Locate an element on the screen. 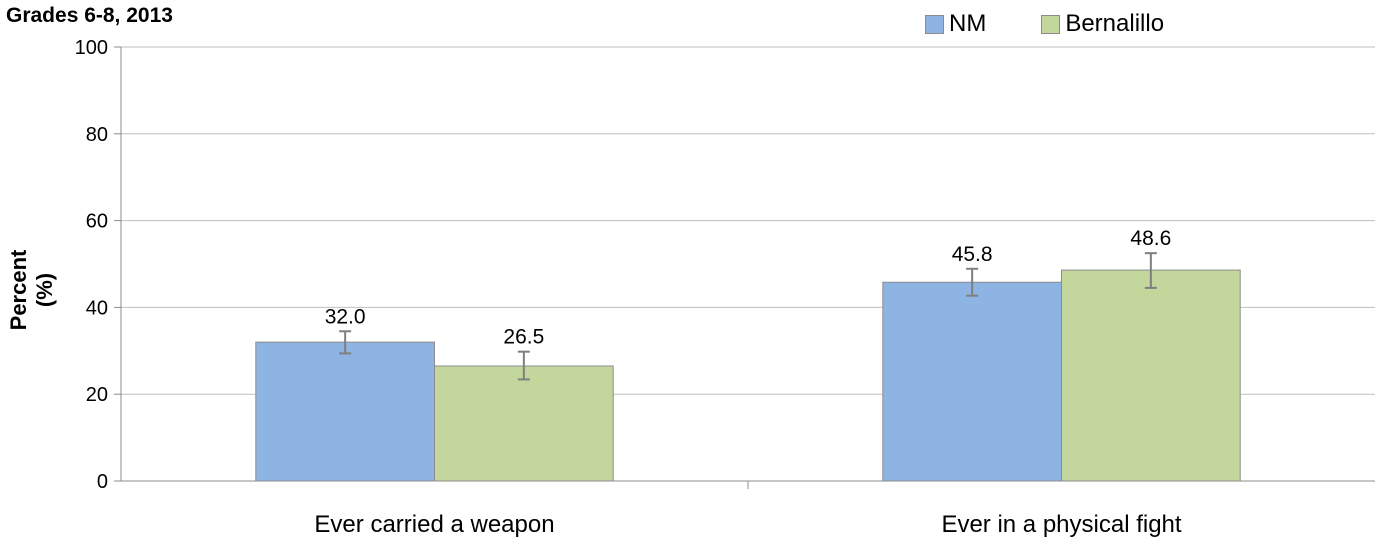 The width and height of the screenshot is (1375, 543). legend-item-nm: NM is located at coordinates (955, 24).